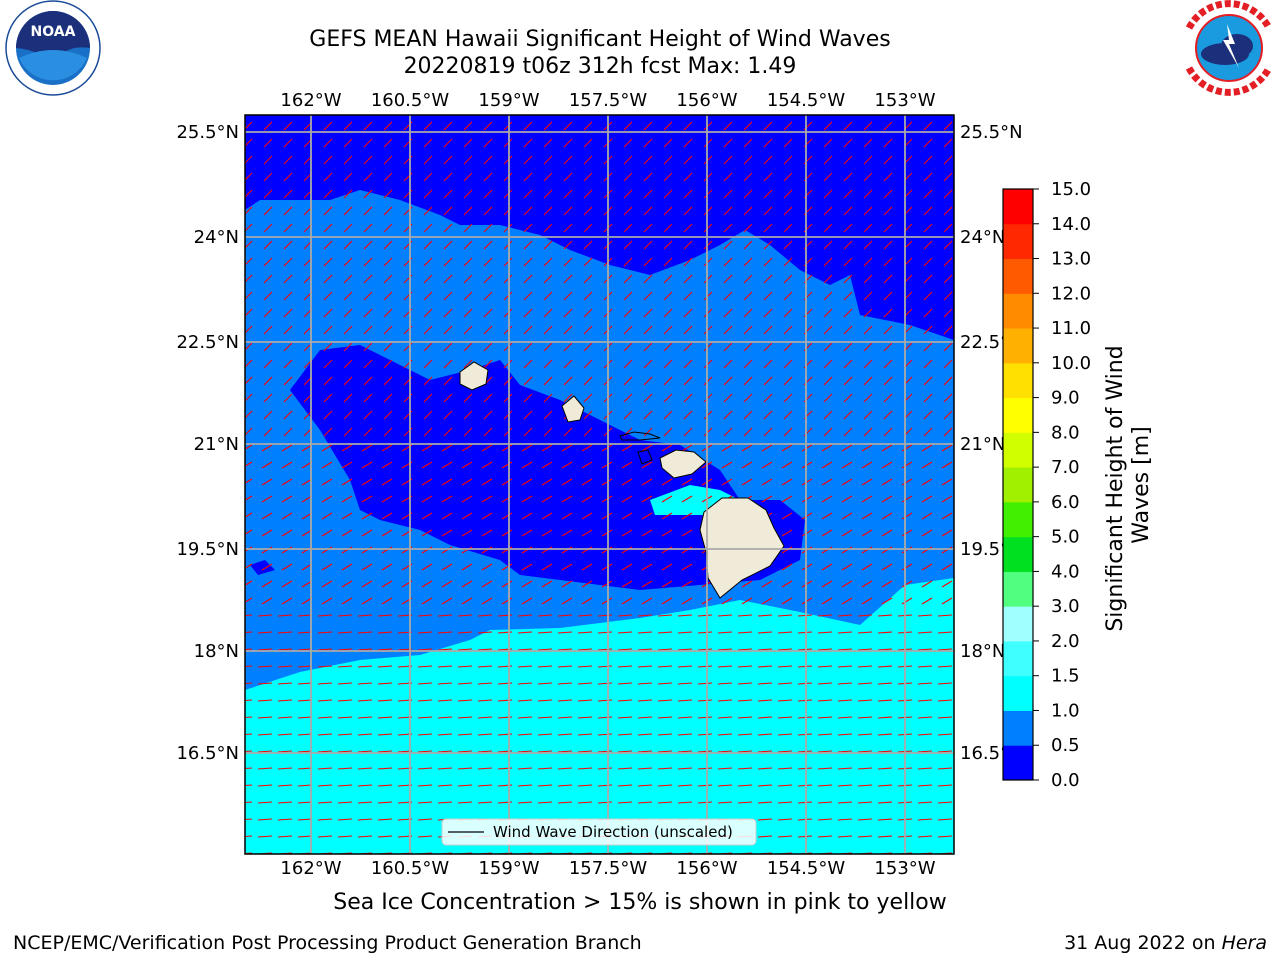  Describe the element at coordinates (1115, 488) in the screenshot. I see `colorbar-label-line1: Significant Height of Wind` at that location.